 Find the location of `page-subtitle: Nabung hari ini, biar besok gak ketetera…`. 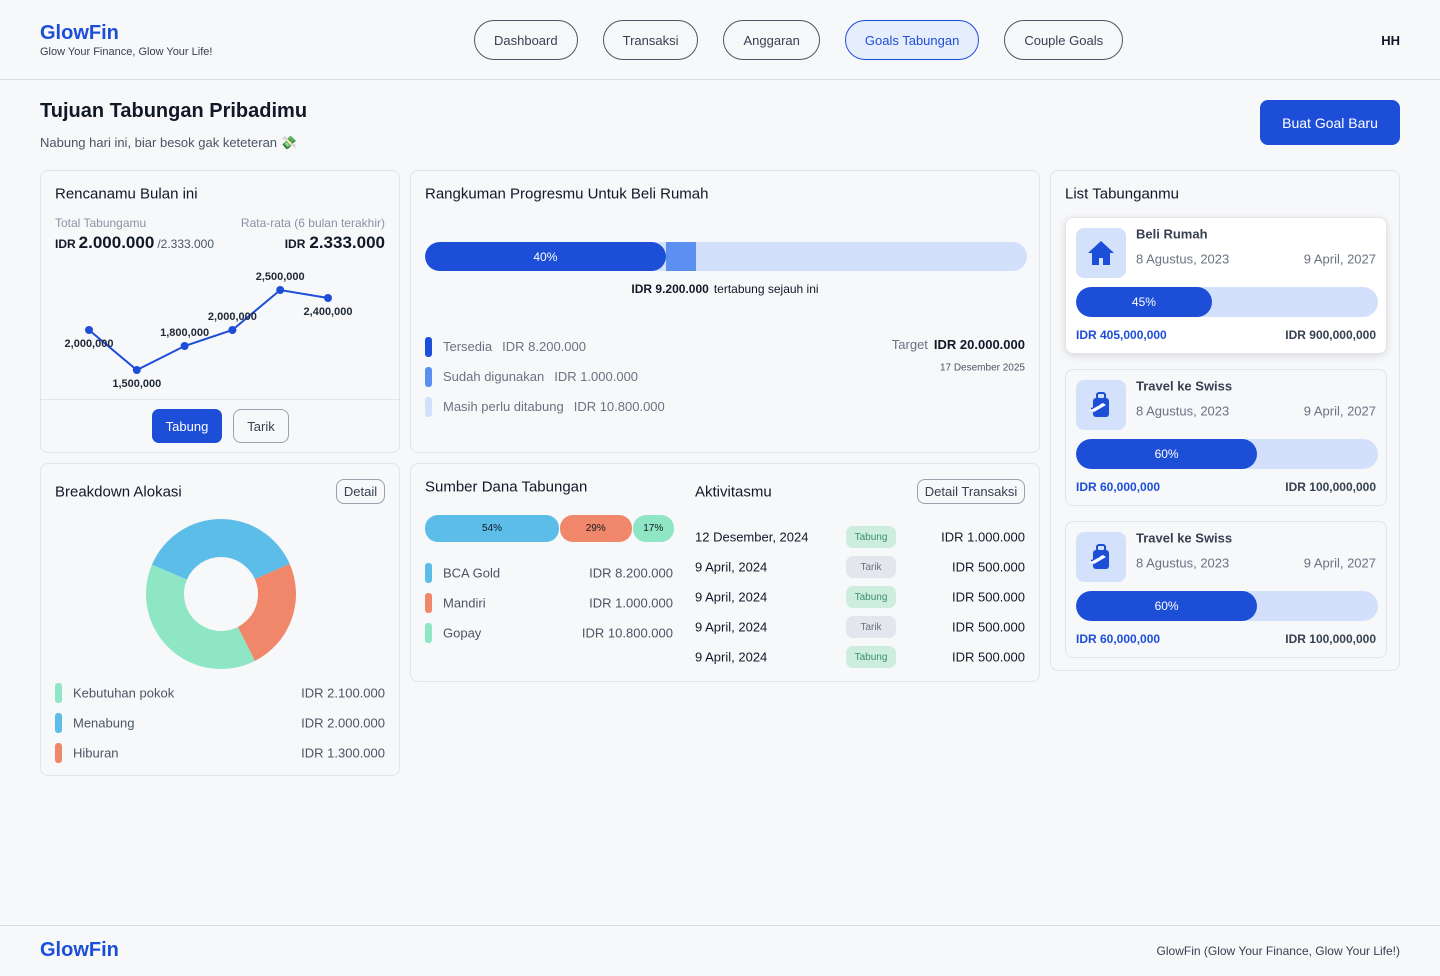

page-subtitle: Nabung hari ini, biar besok gak ketetera… is located at coordinates (168, 142).